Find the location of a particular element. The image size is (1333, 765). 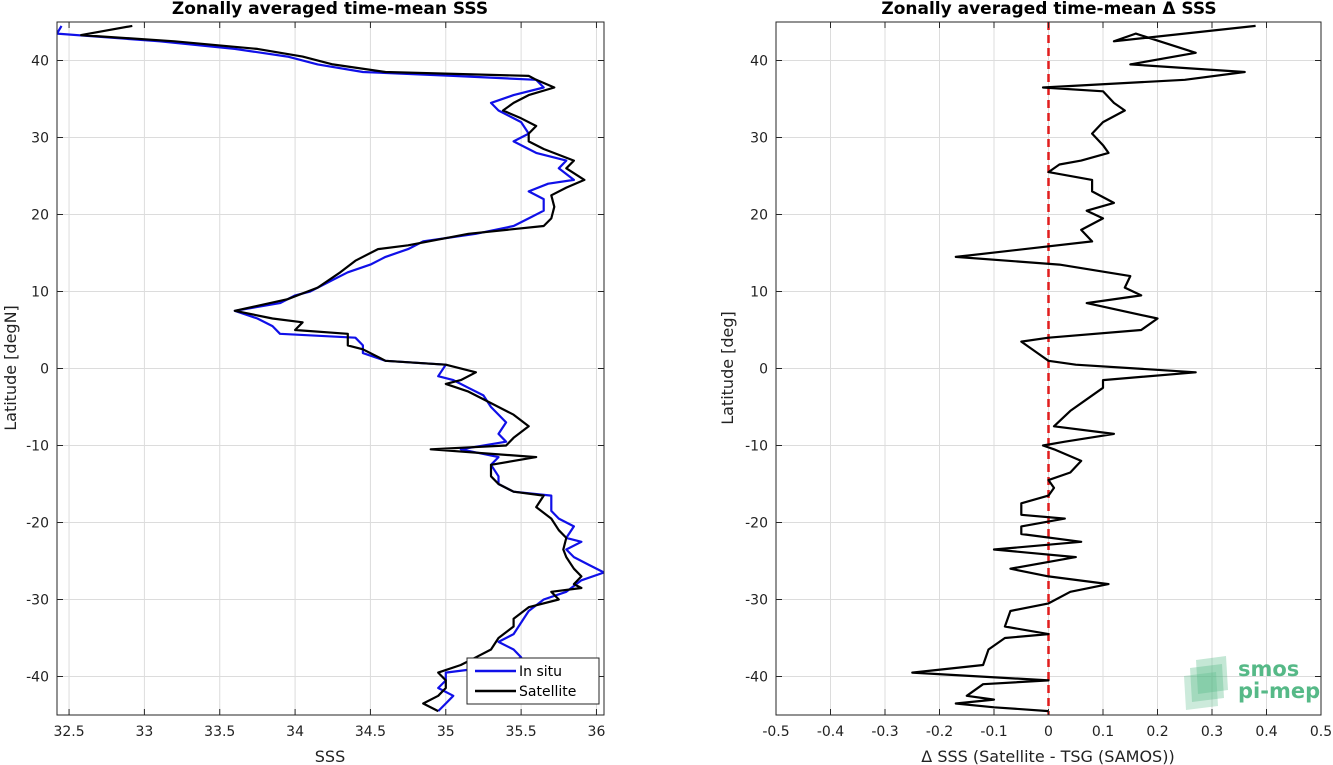

left-chart-ylabel: Latitude [degN] is located at coordinates (10, 368).